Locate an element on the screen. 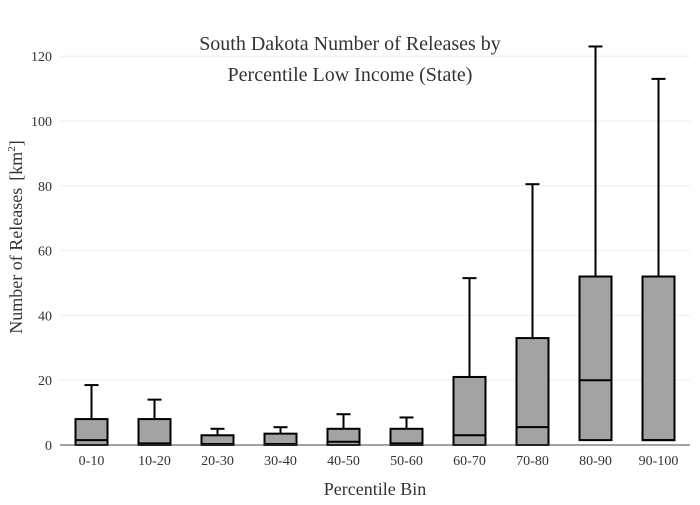  y-axis-title-unit-close: ] is located at coordinates (16, 143).